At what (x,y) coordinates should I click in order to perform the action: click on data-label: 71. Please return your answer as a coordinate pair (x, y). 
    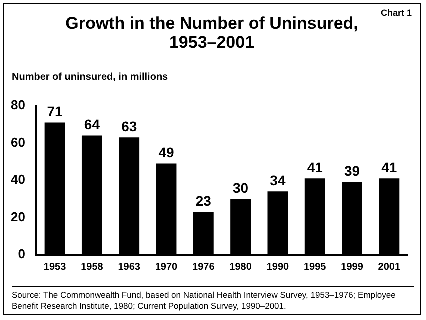
    Looking at the image, I should click on (55, 112).